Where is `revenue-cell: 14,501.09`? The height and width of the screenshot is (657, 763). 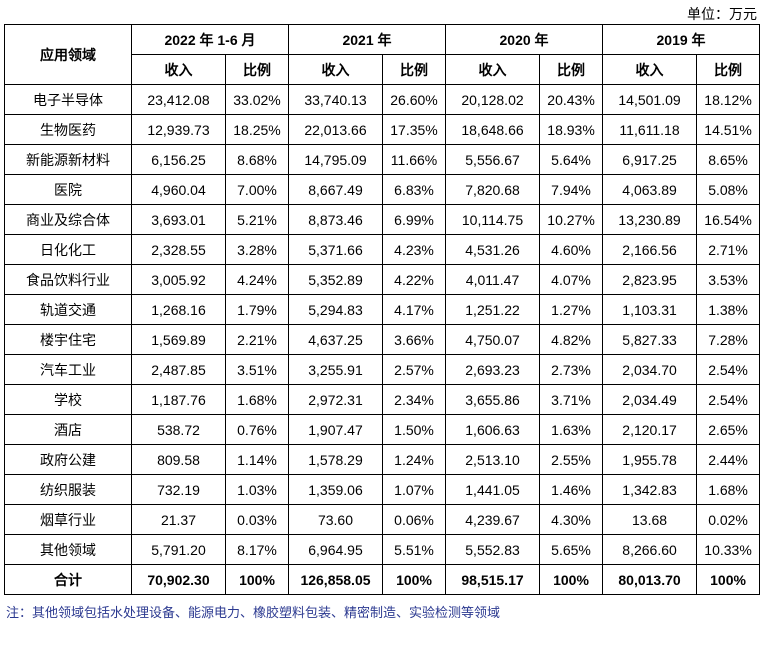 revenue-cell: 14,501.09 is located at coordinates (650, 99).